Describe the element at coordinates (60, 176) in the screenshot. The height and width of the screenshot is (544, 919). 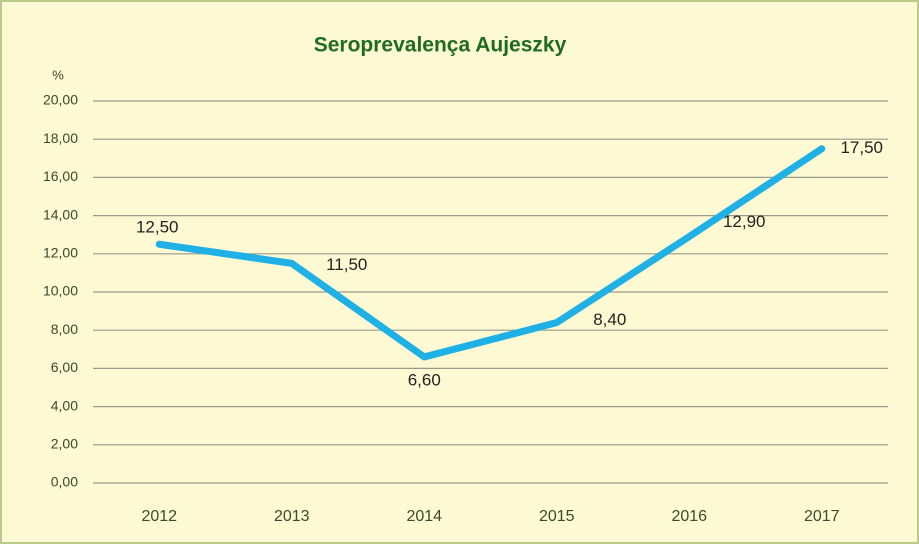
I see `y-tick-label: 16,00` at that location.